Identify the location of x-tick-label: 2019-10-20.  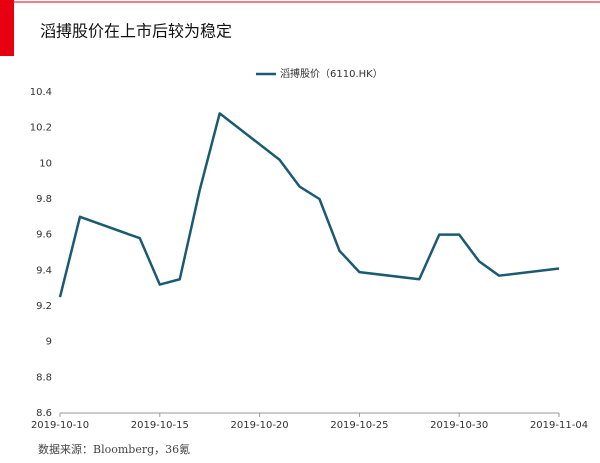
(260, 425).